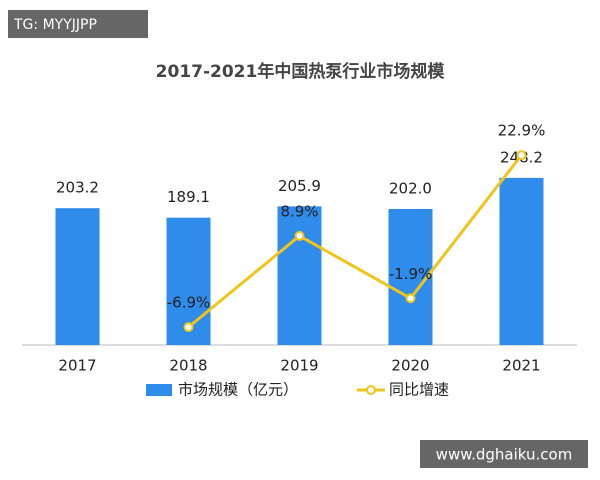 This screenshot has height=480, width=600. Describe the element at coordinates (189, 303) in the screenshot. I see `data-label: -6.9%` at that location.